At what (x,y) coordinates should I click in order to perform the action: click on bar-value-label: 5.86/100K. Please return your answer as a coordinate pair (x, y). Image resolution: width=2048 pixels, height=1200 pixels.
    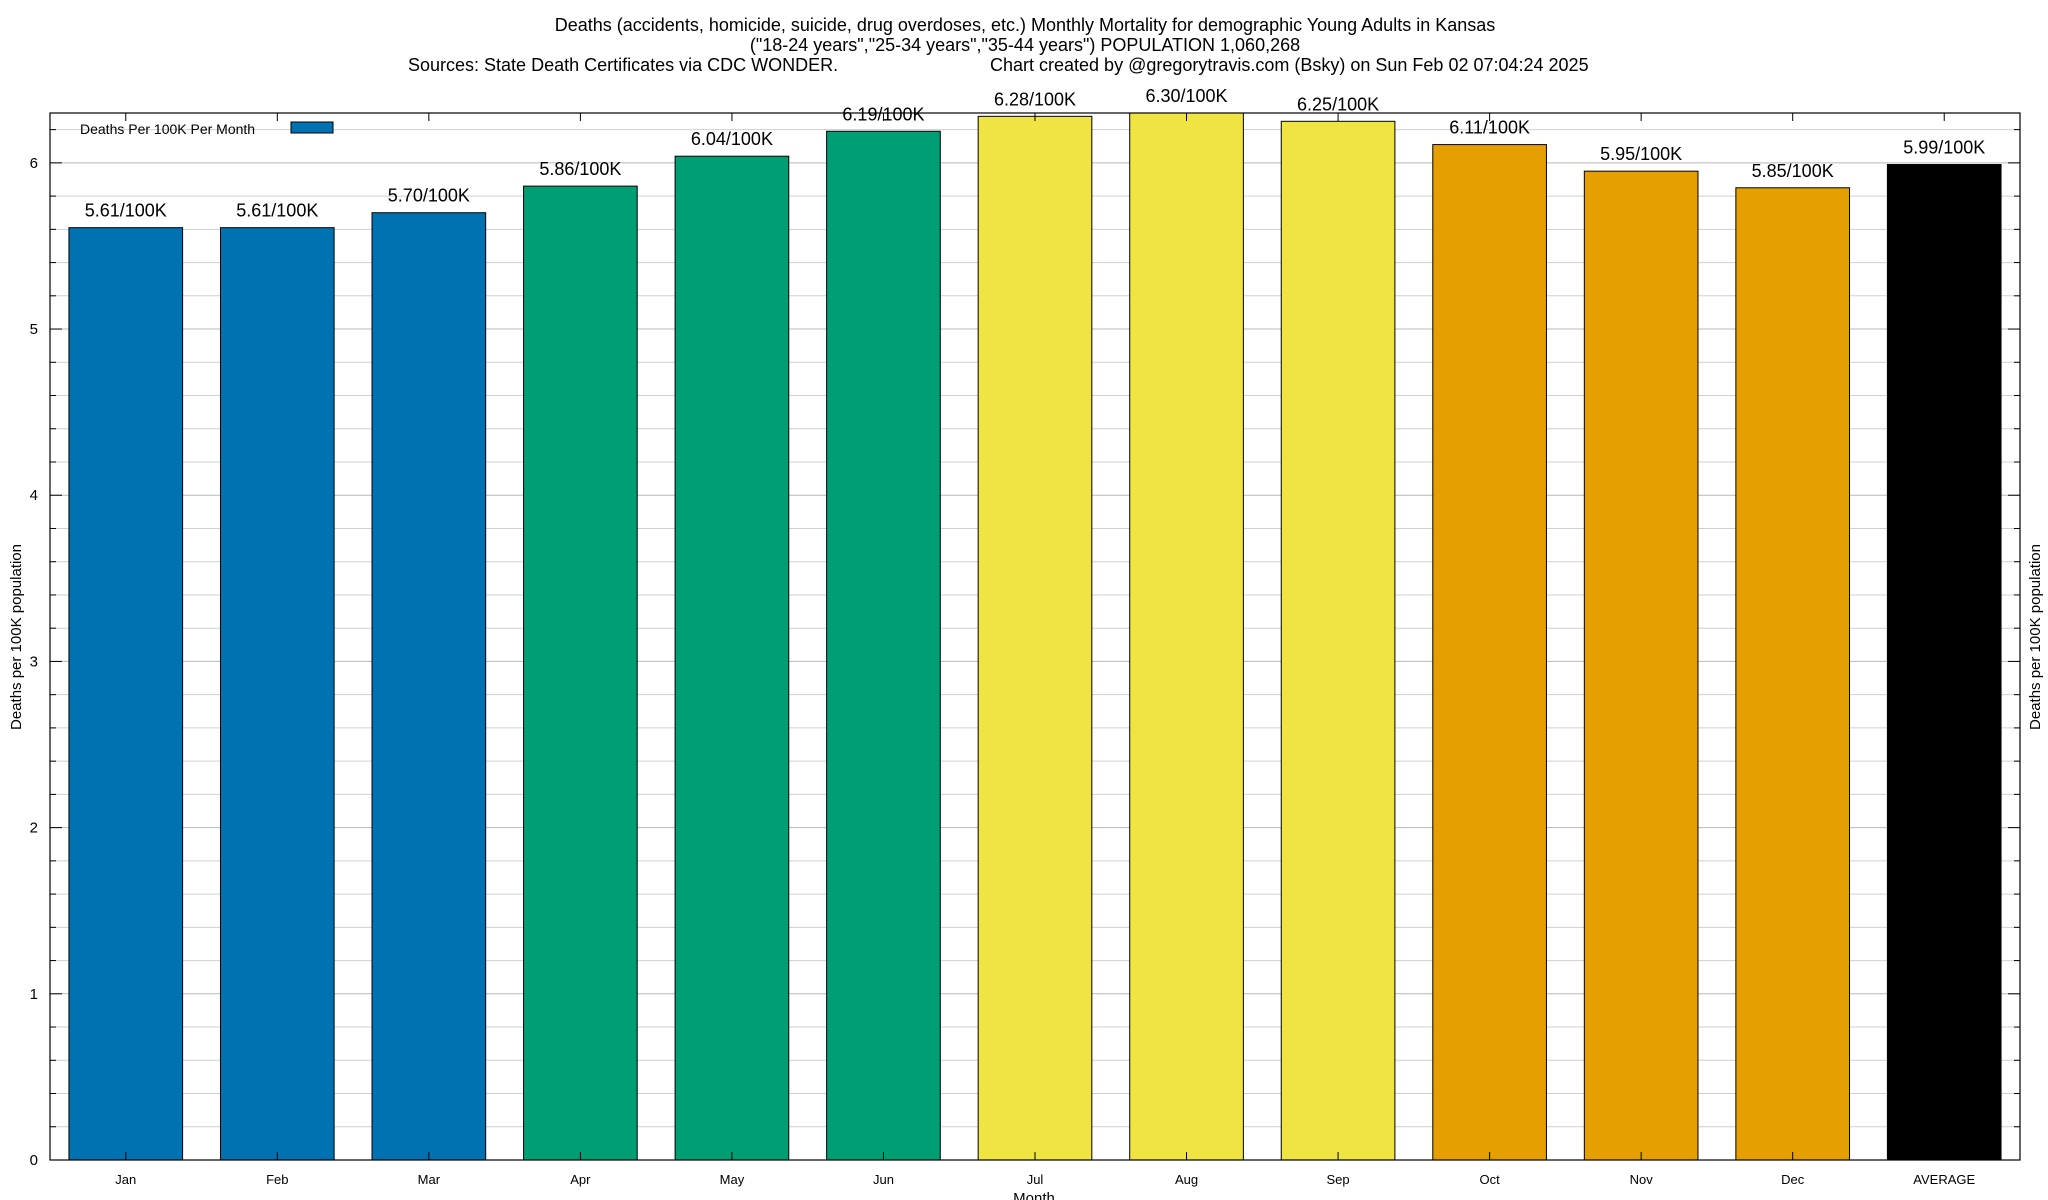
    Looking at the image, I should click on (580, 169).